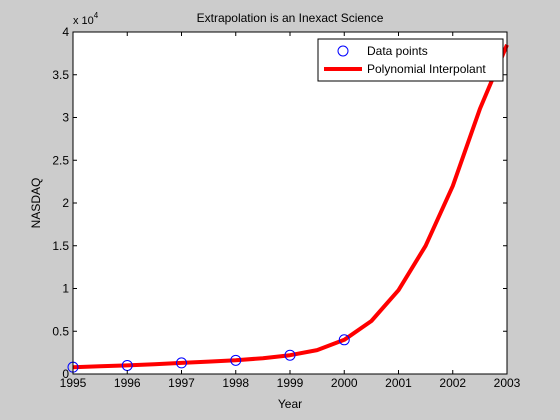  Describe the element at coordinates (65, 289) in the screenshot. I see `y-tick-label: 1` at that location.